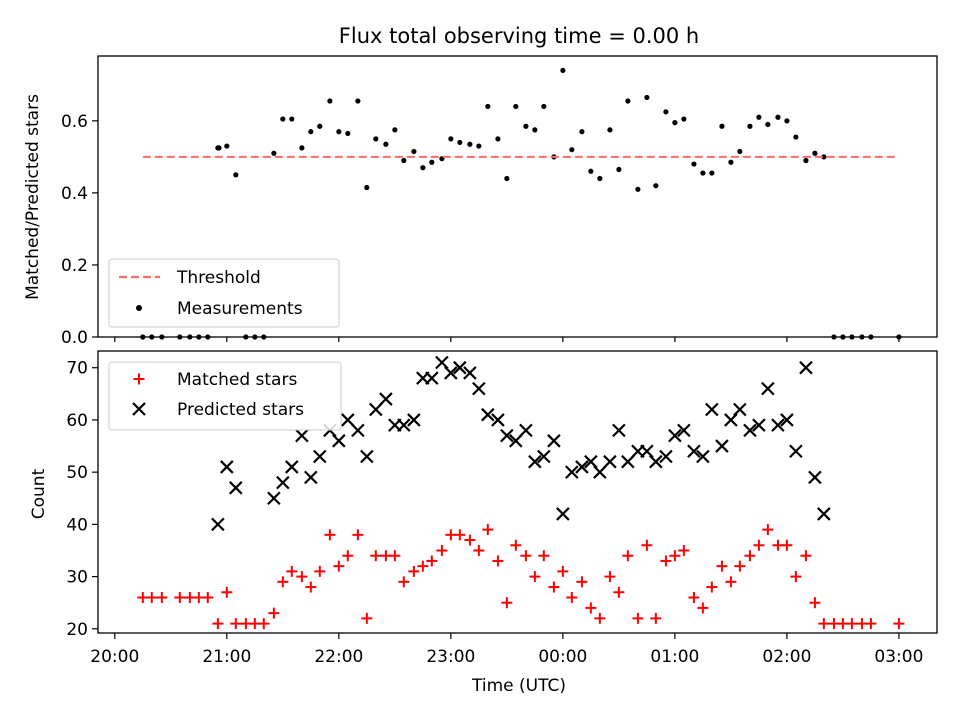 The width and height of the screenshot is (960, 720). What do you see at coordinates (898, 657) in the screenshot?
I see `count-x-tick-label: 03:00` at bounding box center [898, 657].